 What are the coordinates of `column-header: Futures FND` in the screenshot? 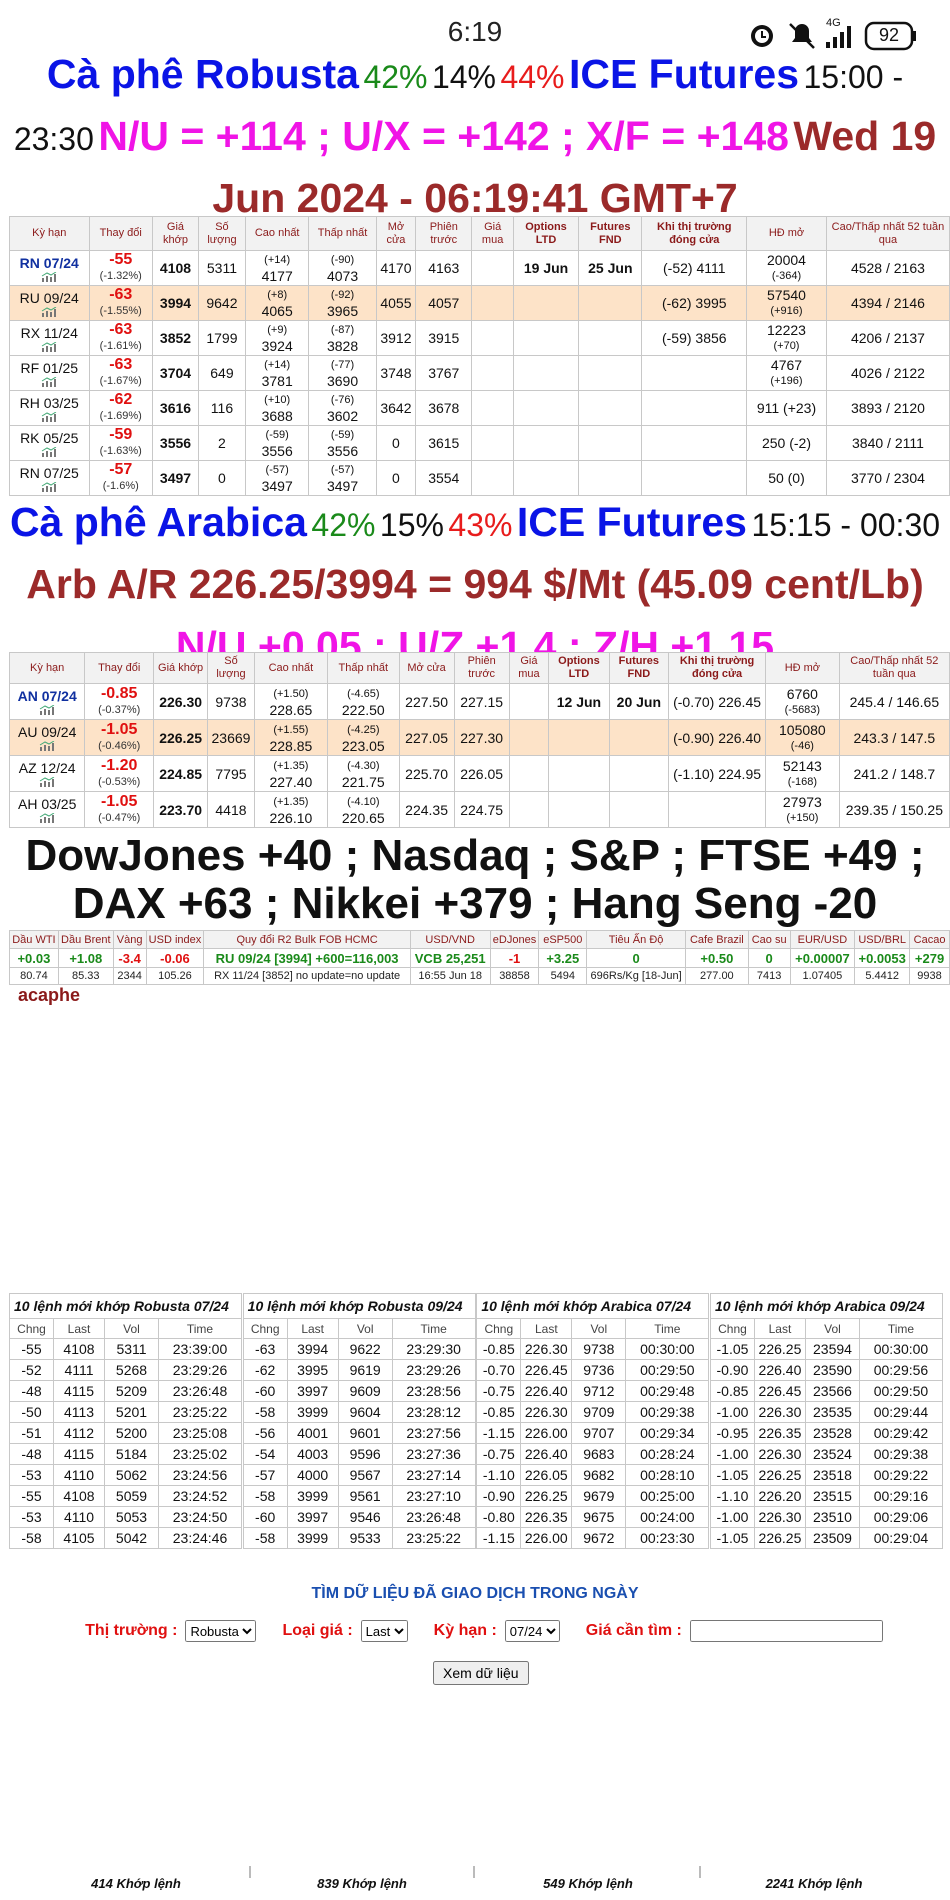 It's located at (639, 668).